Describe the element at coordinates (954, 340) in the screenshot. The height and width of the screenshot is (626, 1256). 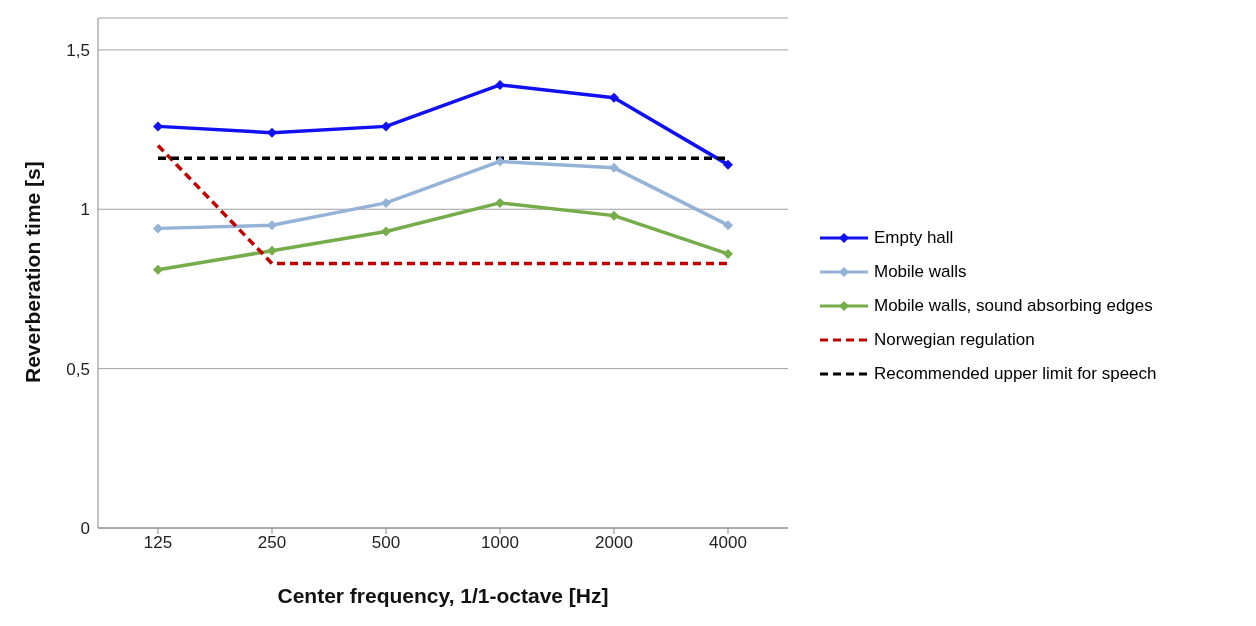
I see `legend-label: Norwegian regulation` at that location.